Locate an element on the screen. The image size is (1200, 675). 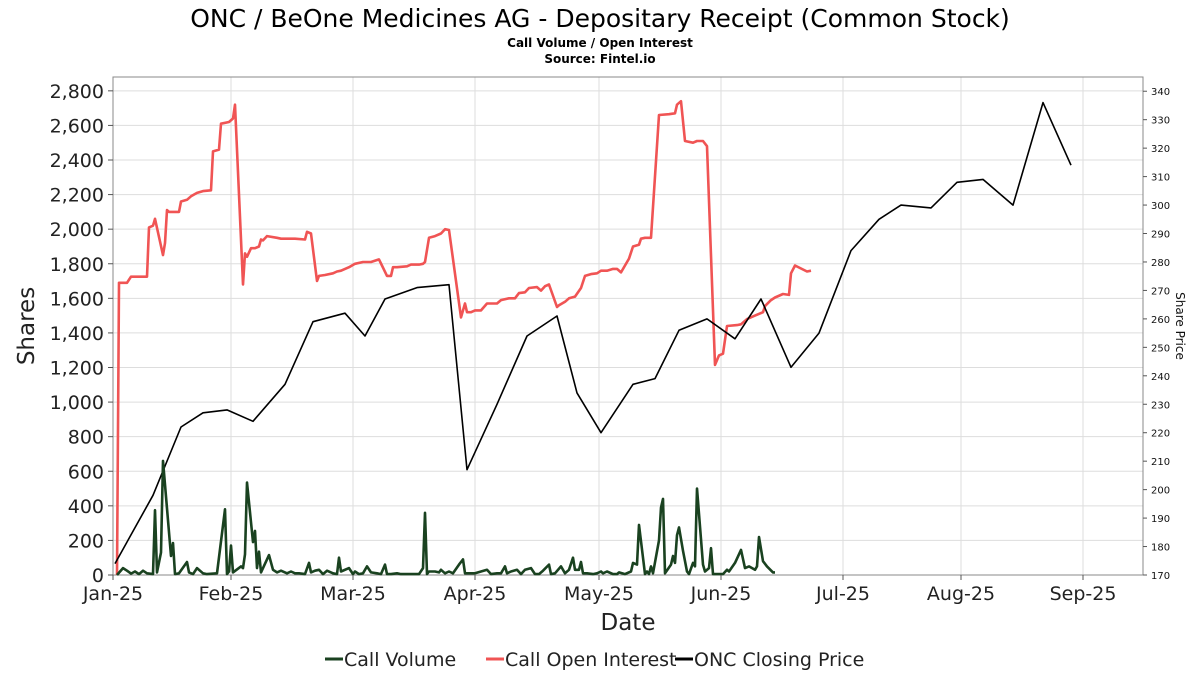
left-tick-label: 2,400 is located at coordinates (77, 161).